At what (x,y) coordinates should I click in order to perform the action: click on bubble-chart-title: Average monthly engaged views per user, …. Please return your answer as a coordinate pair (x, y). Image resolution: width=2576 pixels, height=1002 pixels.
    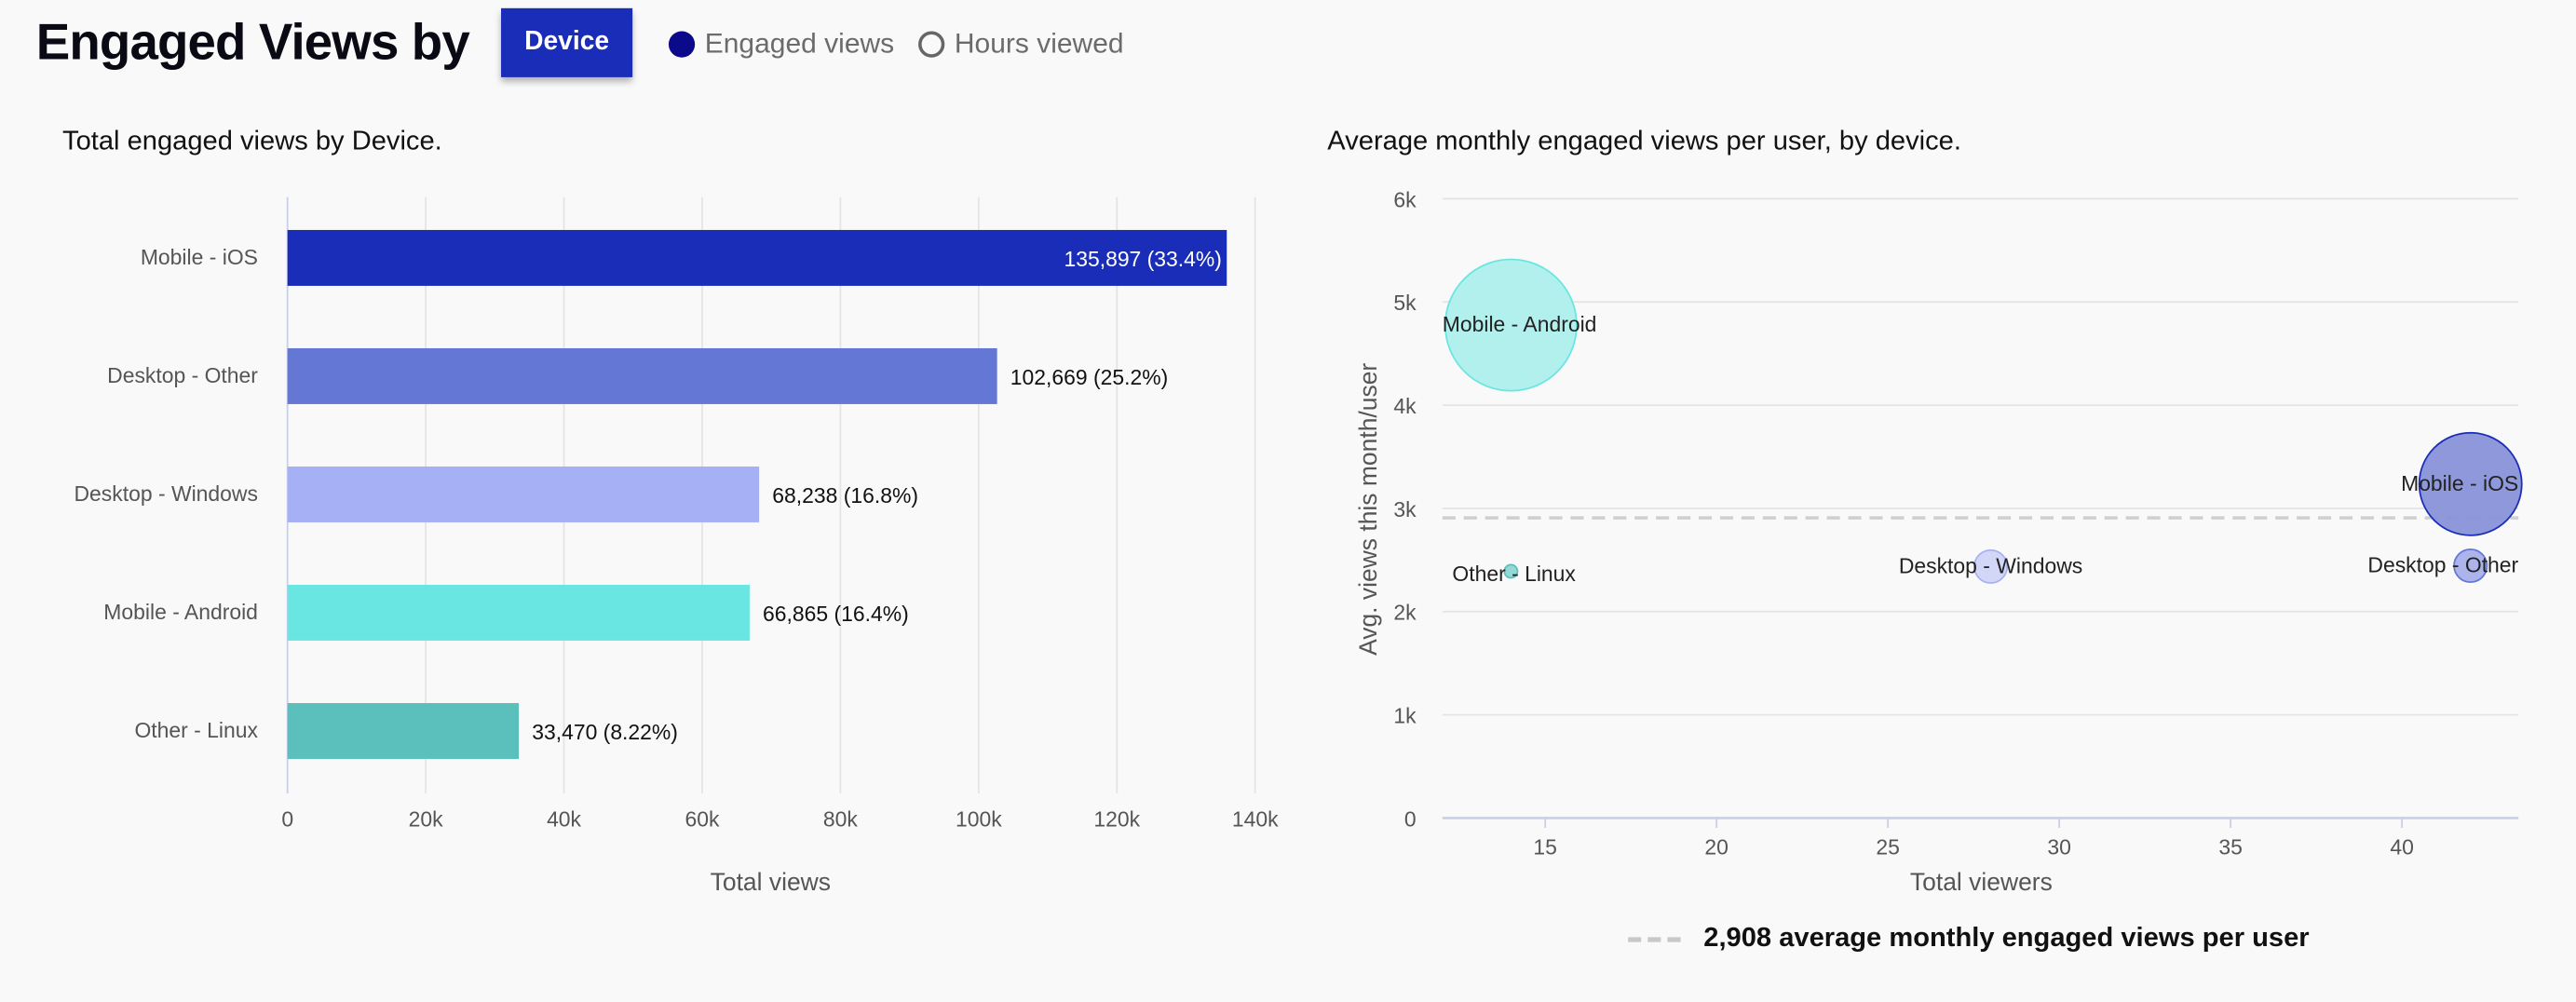
    Looking at the image, I should click on (1644, 141).